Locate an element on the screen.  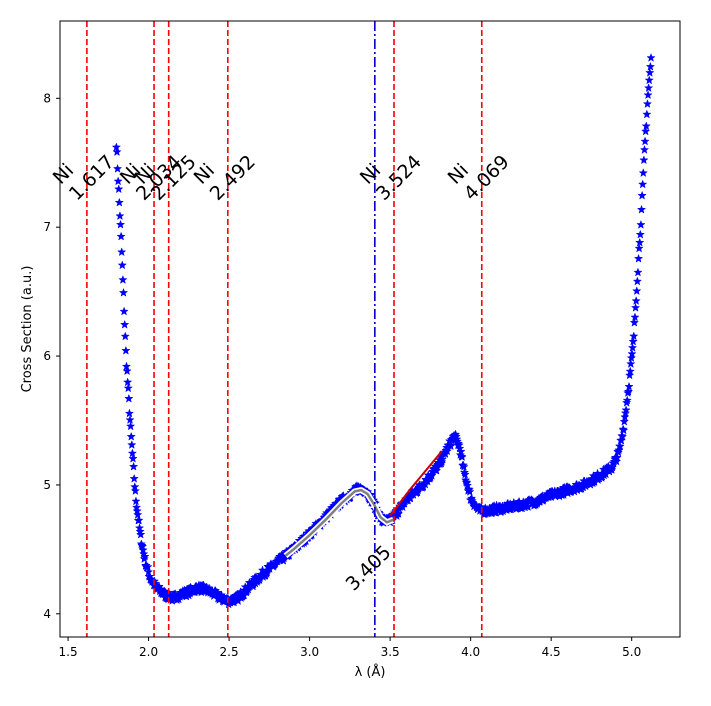
x-tick-label: 1.5 is located at coordinates (68, 652).